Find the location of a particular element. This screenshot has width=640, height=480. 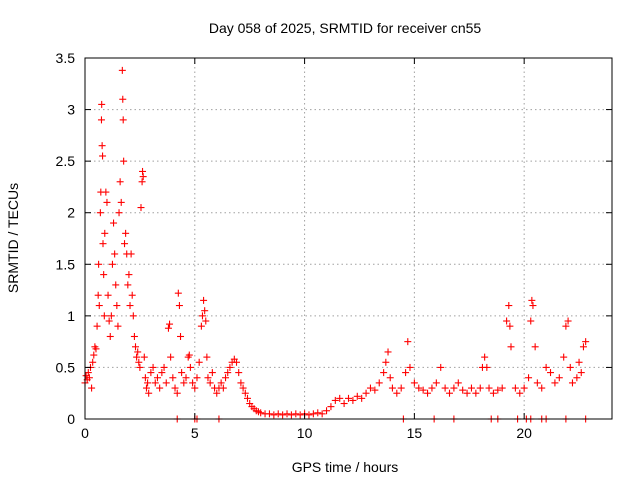

x-tick-label: 0 is located at coordinates (85, 433).